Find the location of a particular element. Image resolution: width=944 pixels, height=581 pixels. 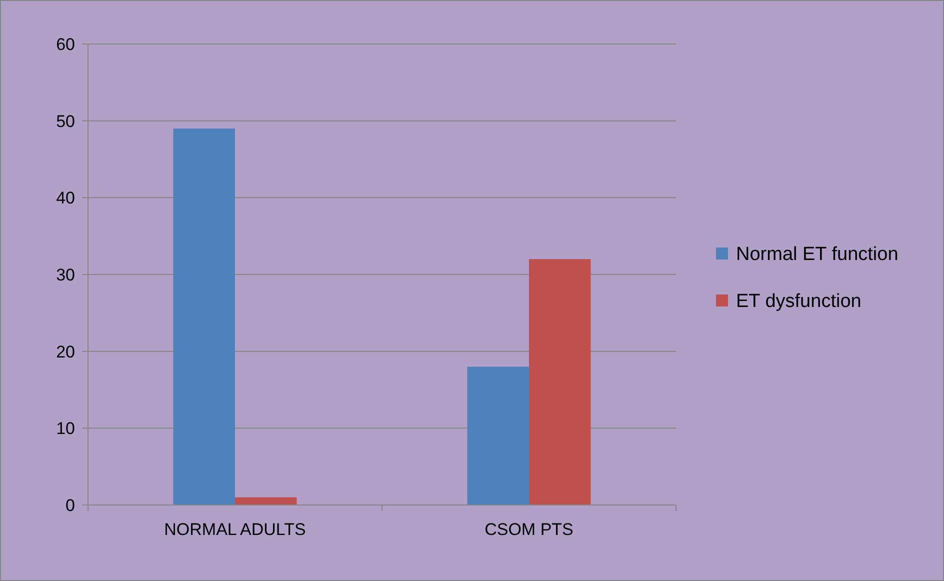

y-tick-label: 50 is located at coordinates (65, 121).